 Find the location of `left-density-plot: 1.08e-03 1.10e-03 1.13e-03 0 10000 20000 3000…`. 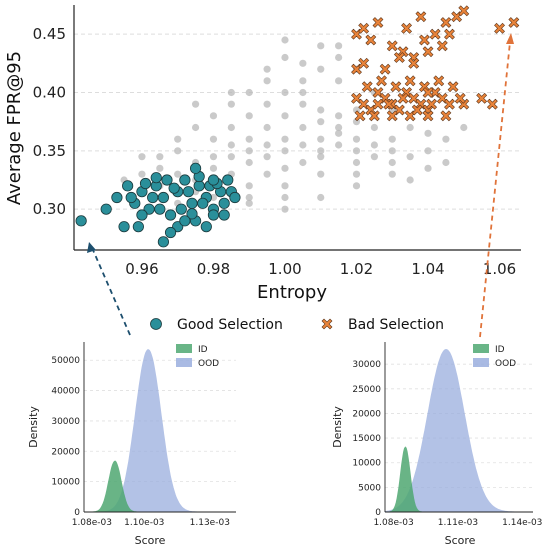

left-density-plot: 1.08e-03 1.10e-03 1.13e-03 0 10000 20000 3000… is located at coordinates (131, 444).